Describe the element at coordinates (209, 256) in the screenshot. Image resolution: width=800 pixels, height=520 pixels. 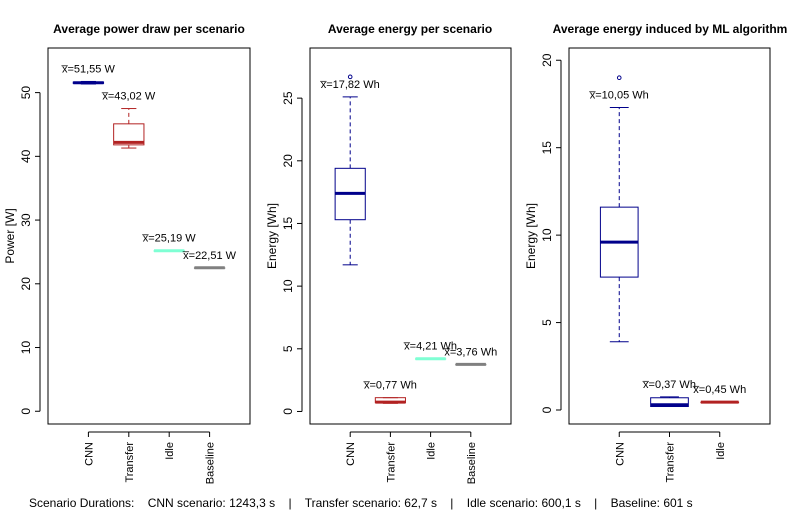
I see `mean-label: x̅=22,51 W` at that location.